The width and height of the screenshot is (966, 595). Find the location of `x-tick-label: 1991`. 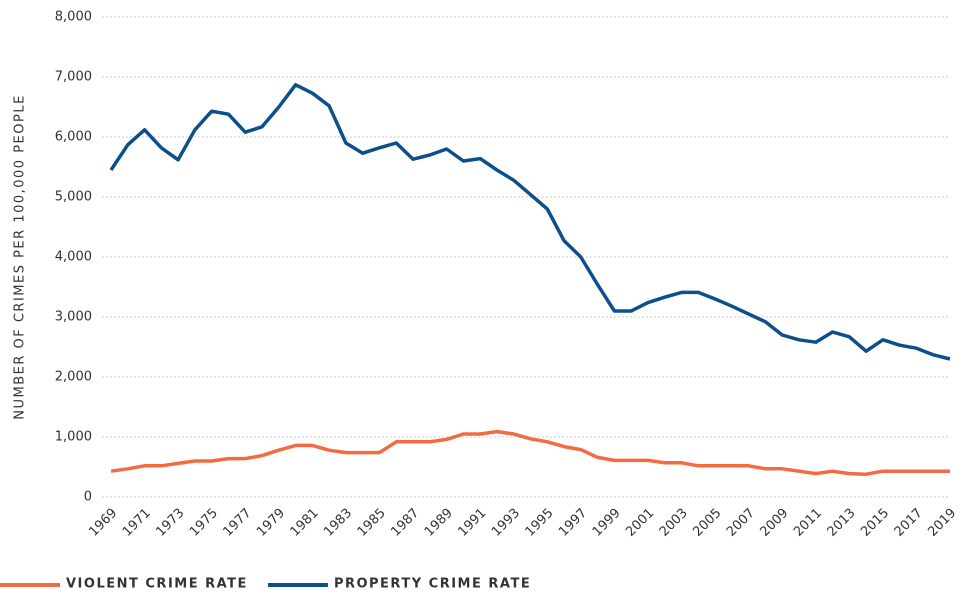

x-tick-label: 1991 is located at coordinates (472, 523).